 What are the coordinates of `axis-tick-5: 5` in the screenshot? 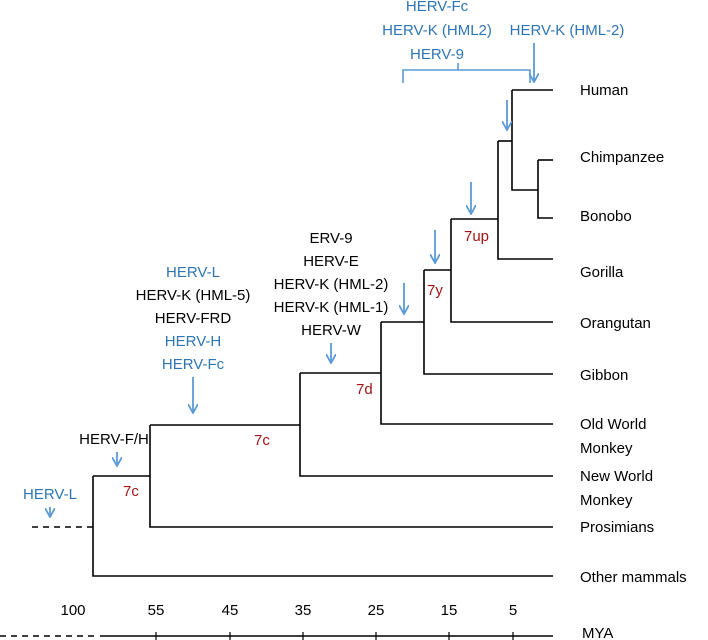 It's located at (513, 610).